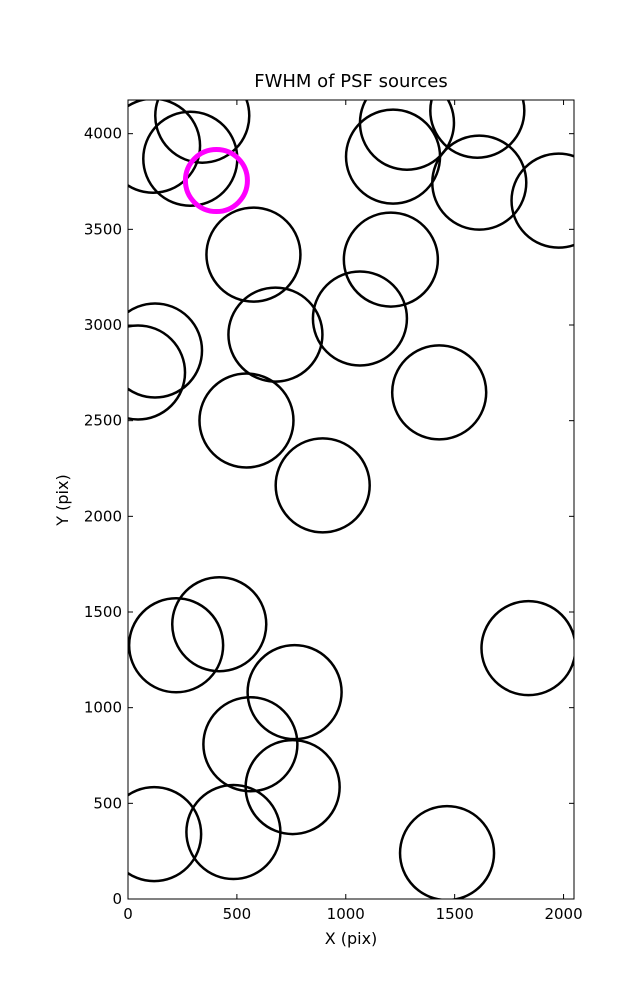 This screenshot has height=1000, width=637. Describe the element at coordinates (103, 612) in the screenshot. I see `y-tick-label: 1500` at that location.